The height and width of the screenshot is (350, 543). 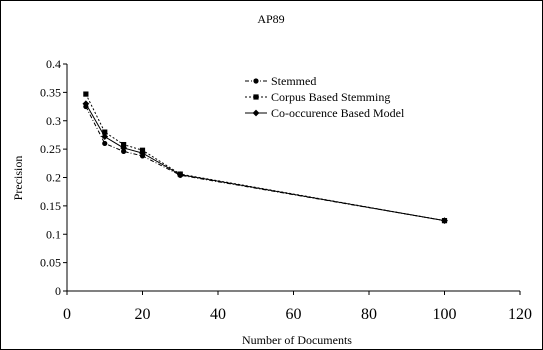 I want to click on y-tick-label: 0, so click(x=58, y=291).